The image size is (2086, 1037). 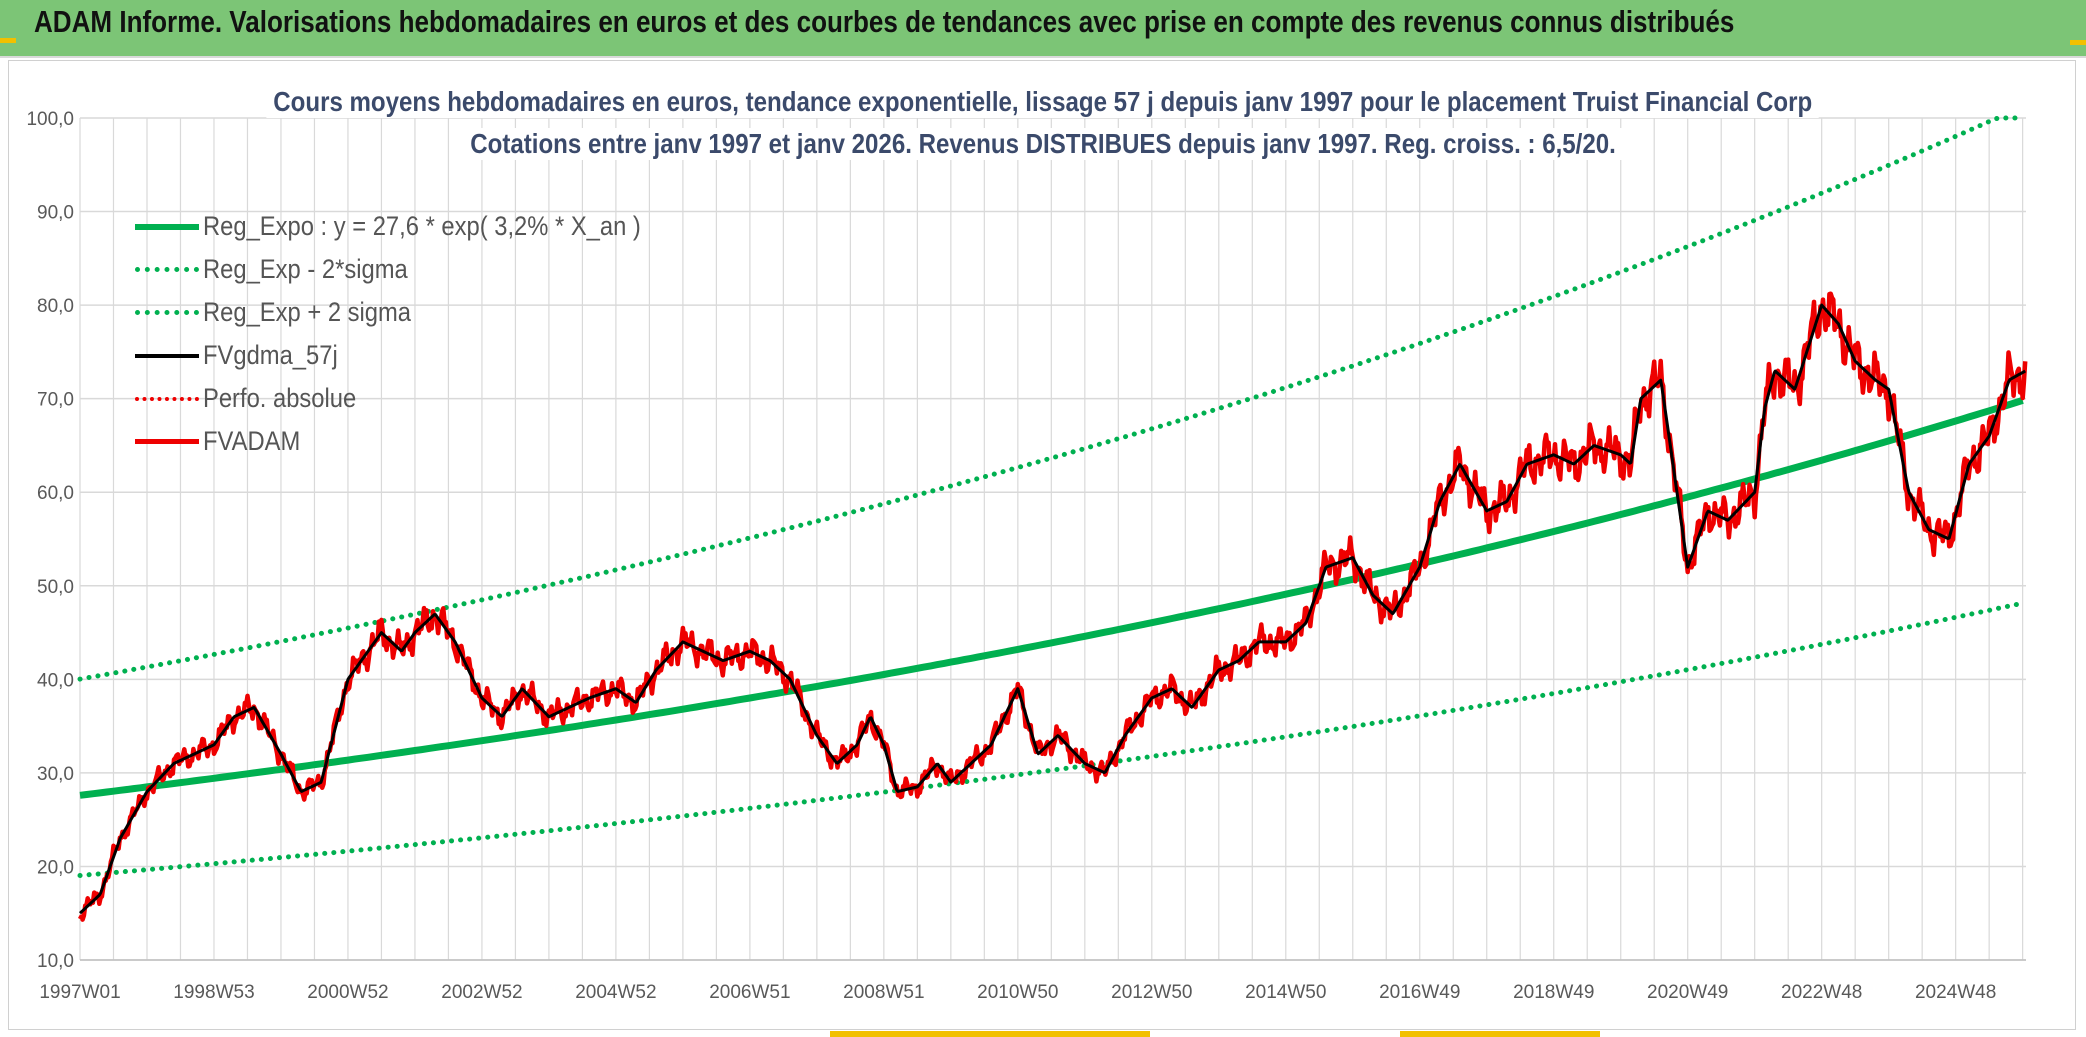 What do you see at coordinates (481, 992) in the screenshot?
I see `x-tick-label: 2002W52` at bounding box center [481, 992].